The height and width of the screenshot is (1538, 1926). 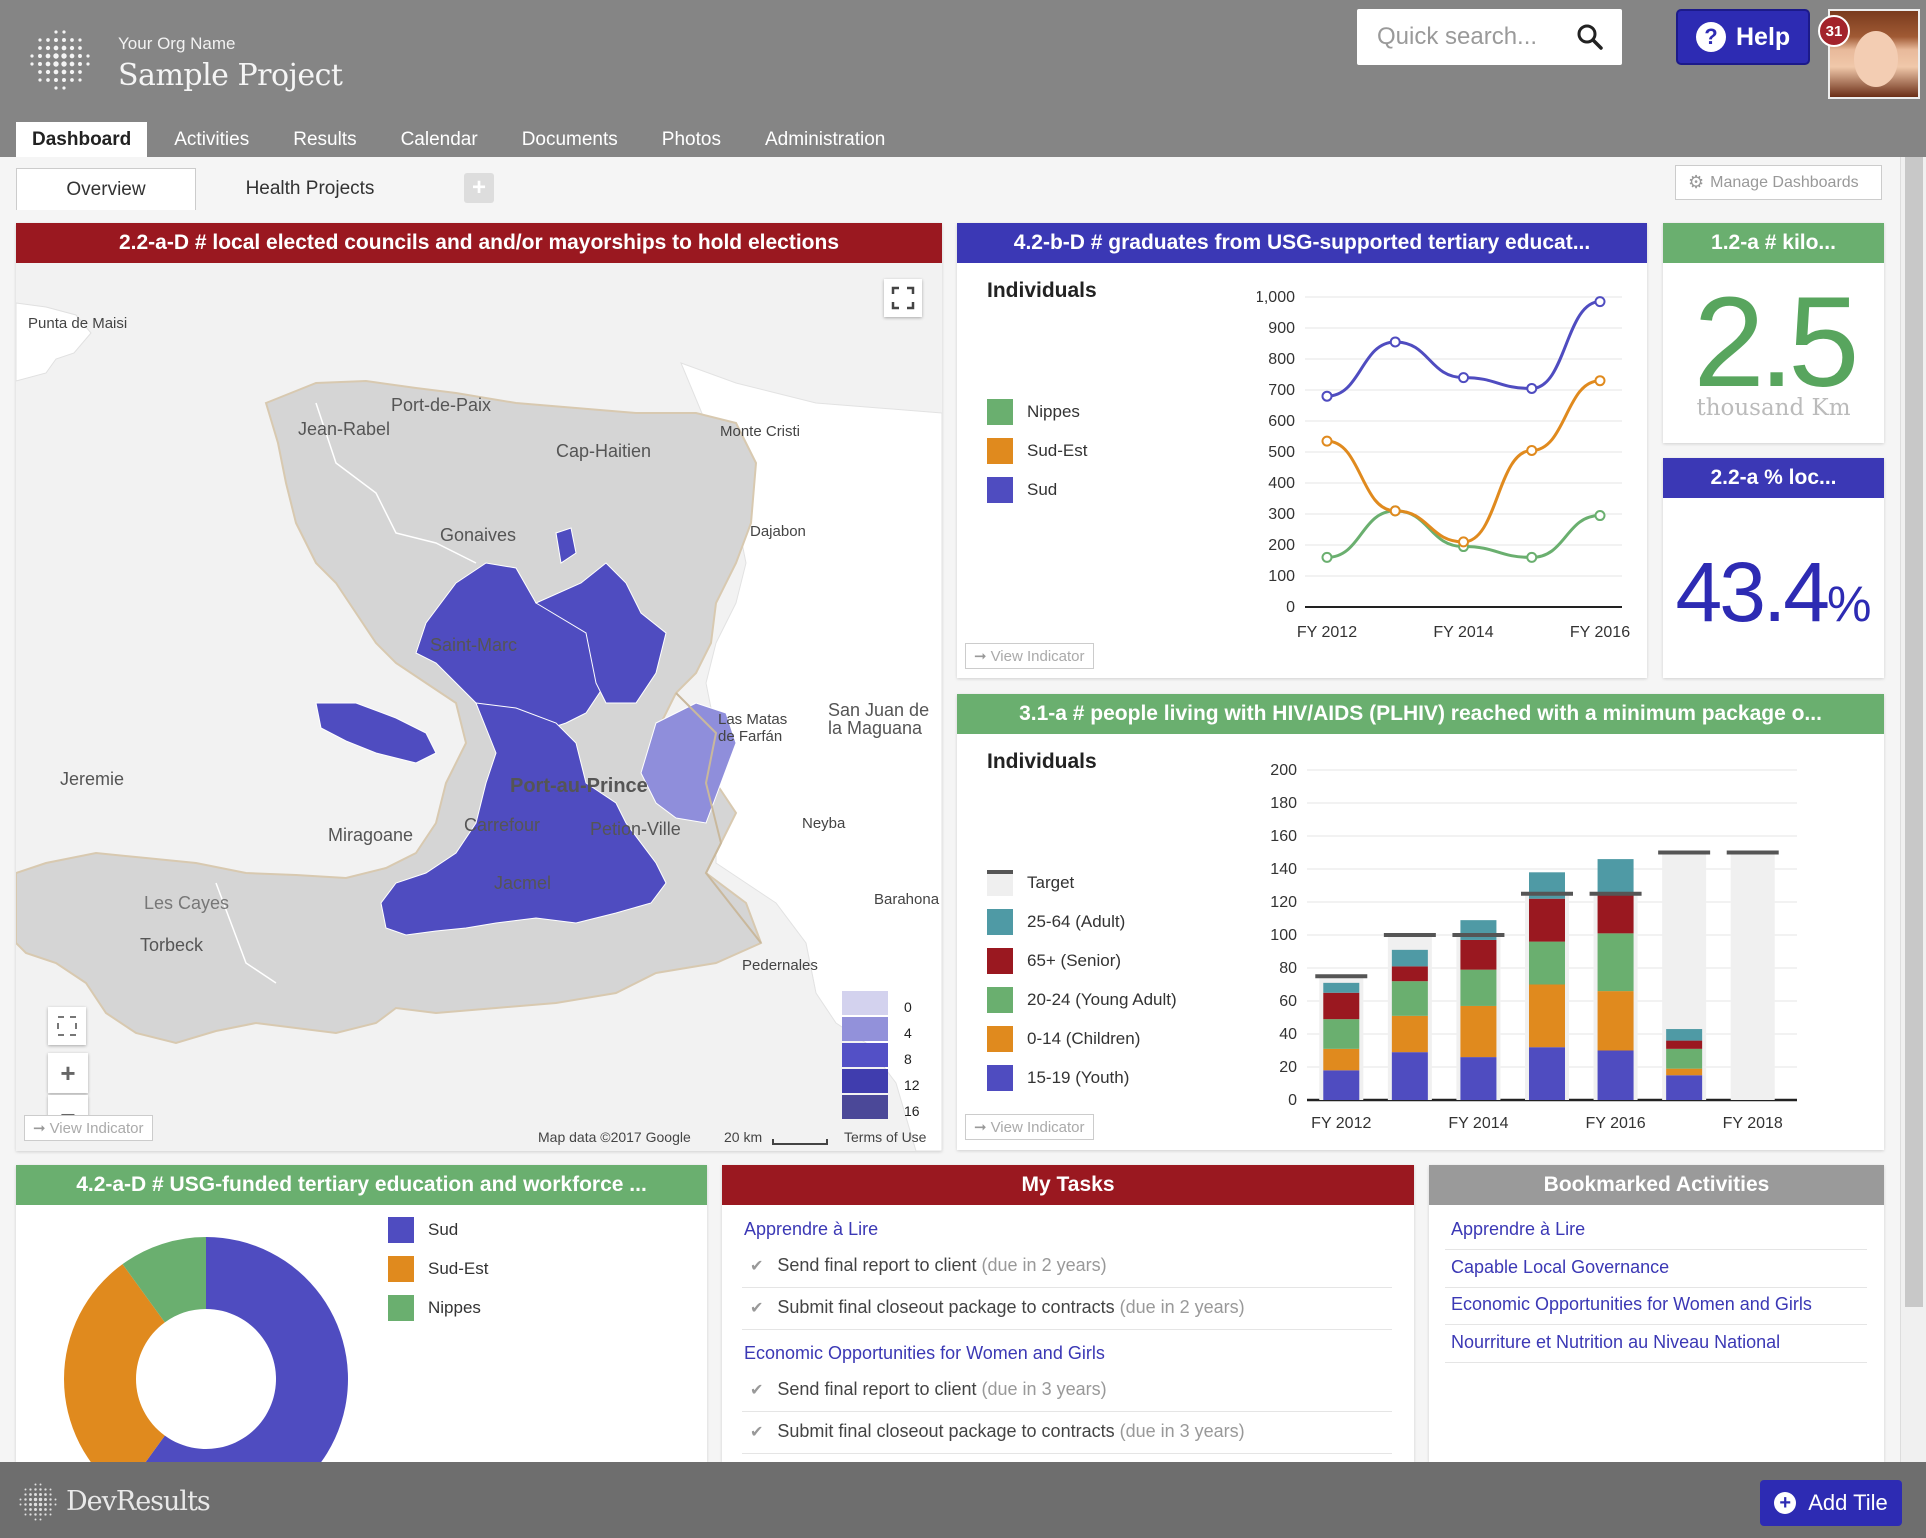 What do you see at coordinates (82, 139) in the screenshot?
I see `tab-dashboard: Dashboard` at bounding box center [82, 139].